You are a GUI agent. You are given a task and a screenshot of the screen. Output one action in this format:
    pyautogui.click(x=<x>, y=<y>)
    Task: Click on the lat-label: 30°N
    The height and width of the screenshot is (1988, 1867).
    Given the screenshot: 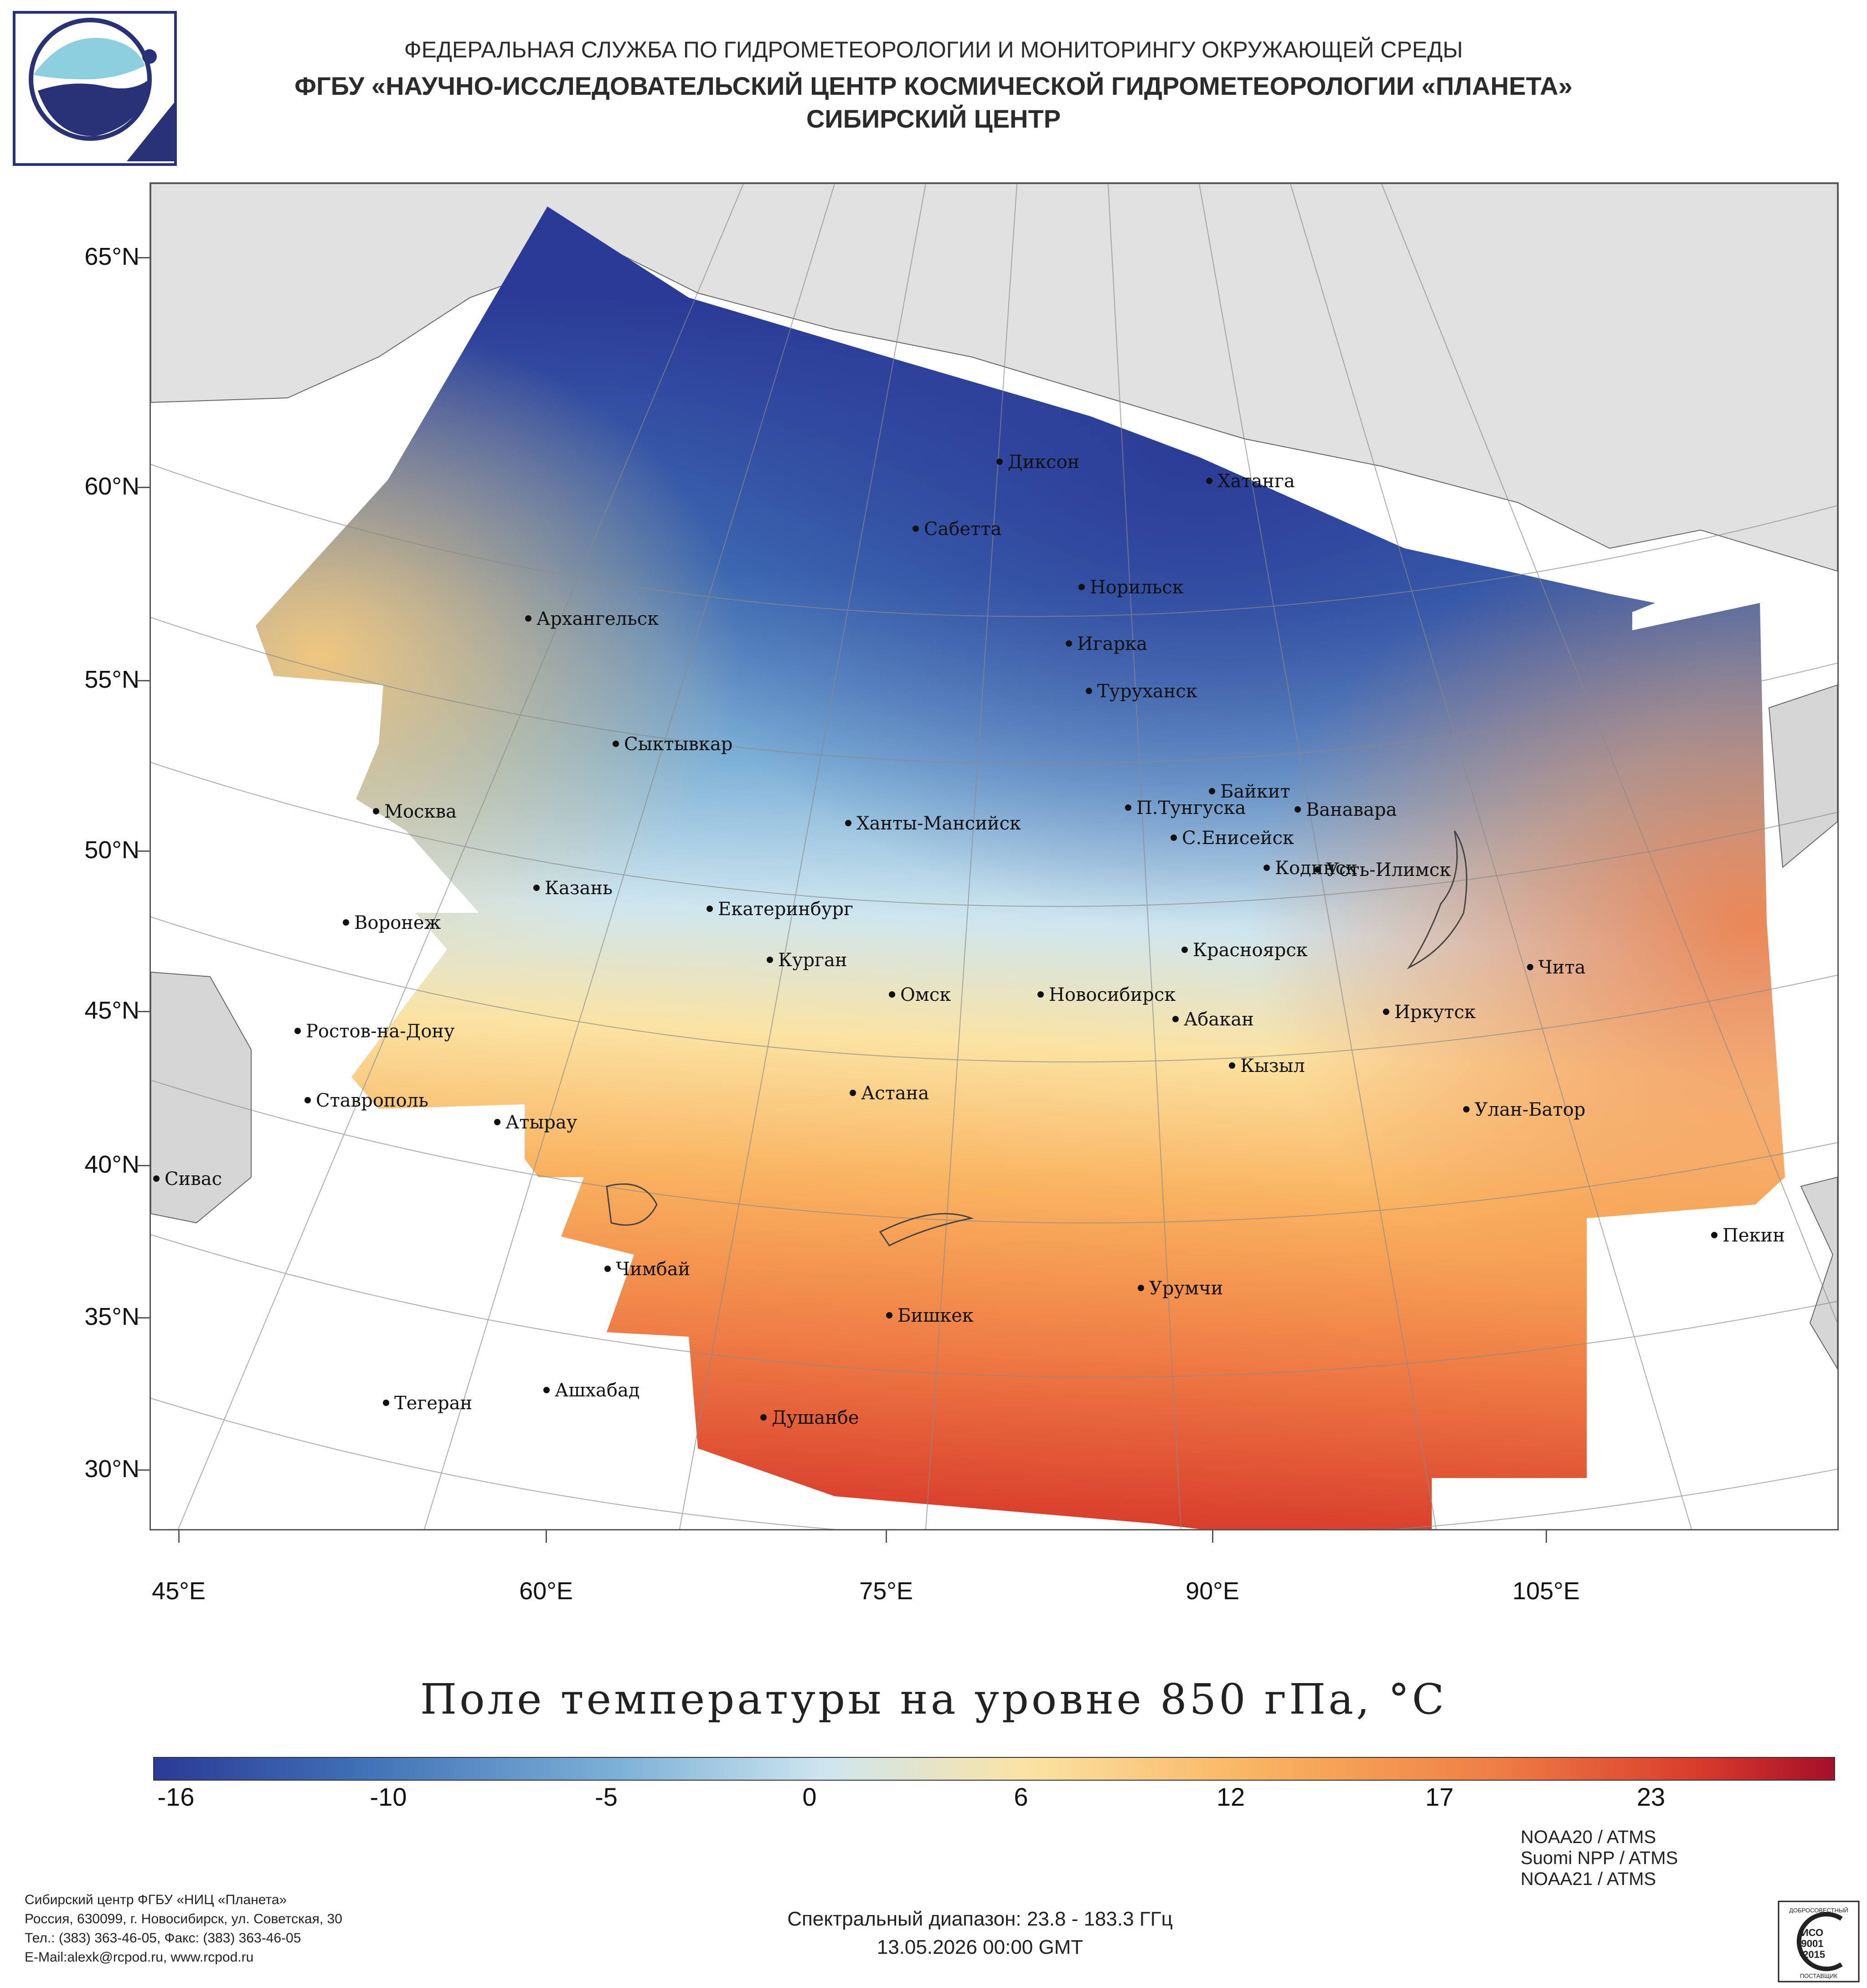 What is the action you would take?
    pyautogui.click(x=111, y=1469)
    